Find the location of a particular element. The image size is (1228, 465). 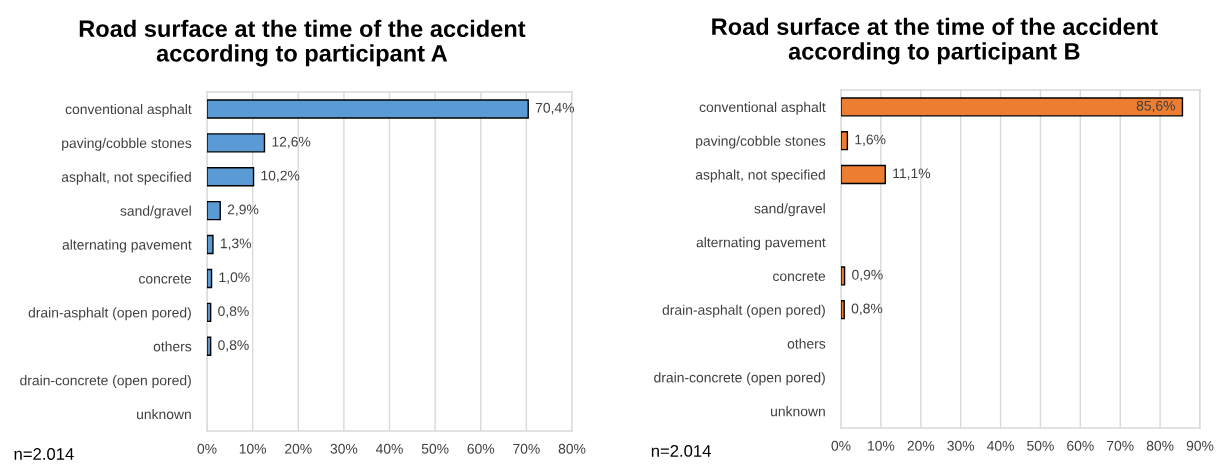

data-label: 85,6% is located at coordinates (1156, 106).